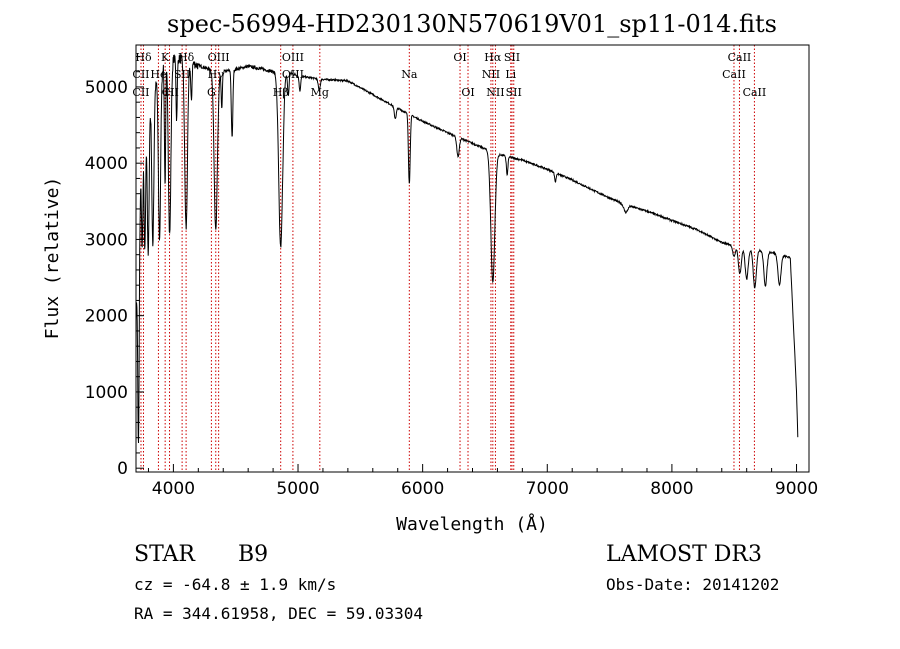 The image size is (900, 649). Describe the element at coordinates (297, 489) in the screenshot. I see `x-tick-label: 5000` at that location.